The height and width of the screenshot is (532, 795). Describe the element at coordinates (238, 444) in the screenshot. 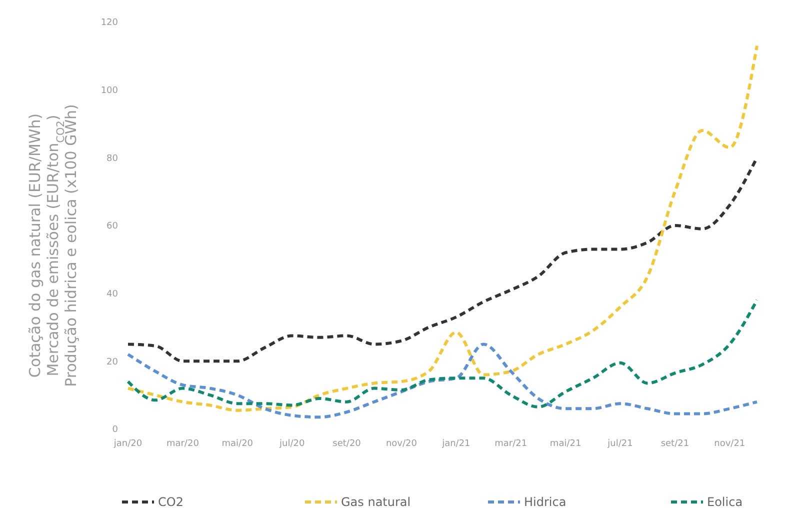

I see `x-tick-label: mai/20` at that location.